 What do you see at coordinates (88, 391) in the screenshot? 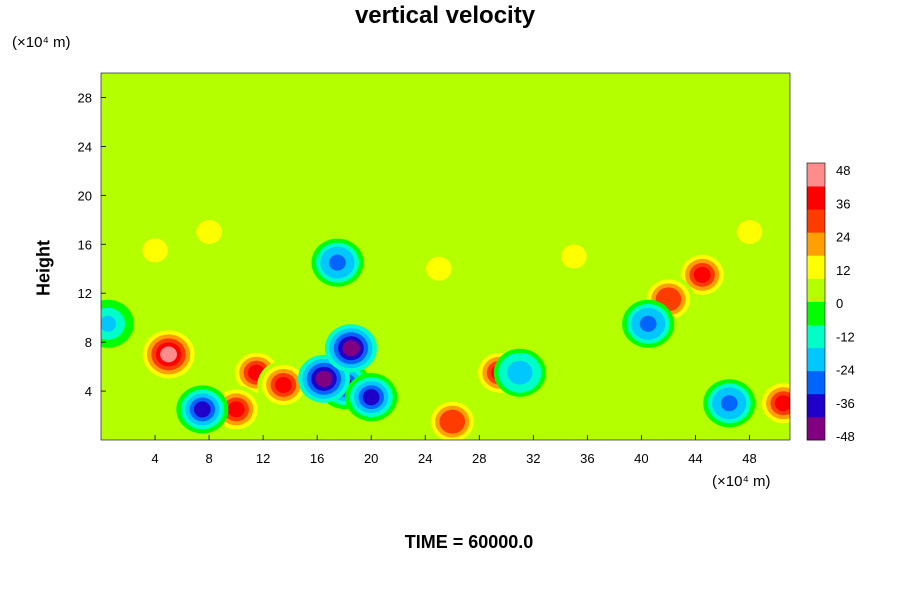
I see `y-tick-label: 4` at bounding box center [88, 391].